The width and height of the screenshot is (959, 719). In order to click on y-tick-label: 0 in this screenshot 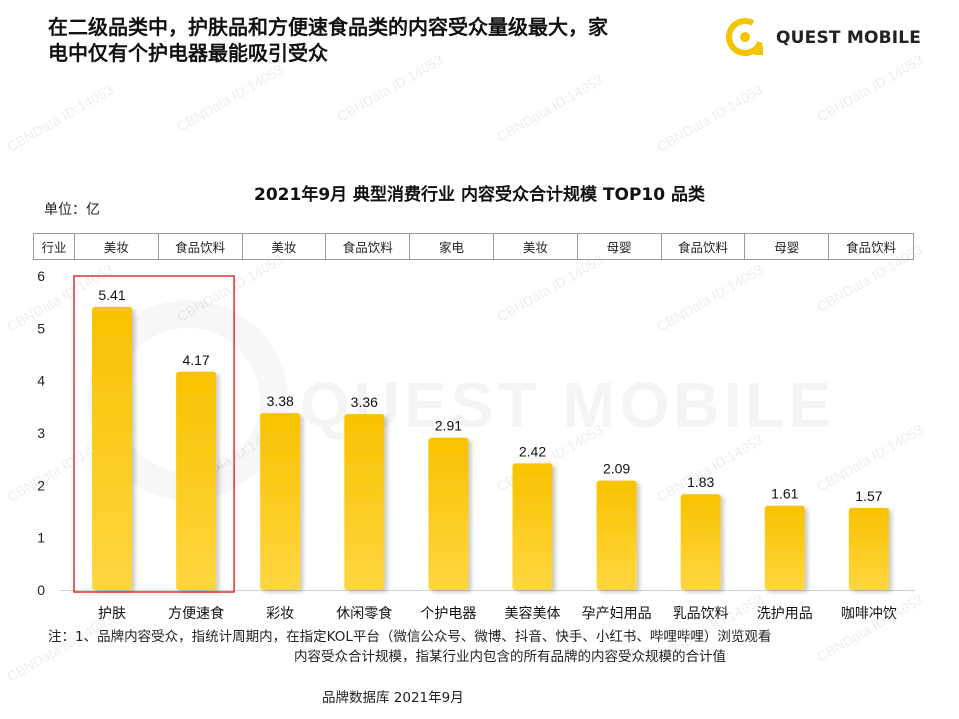, I will do `click(41, 590)`.